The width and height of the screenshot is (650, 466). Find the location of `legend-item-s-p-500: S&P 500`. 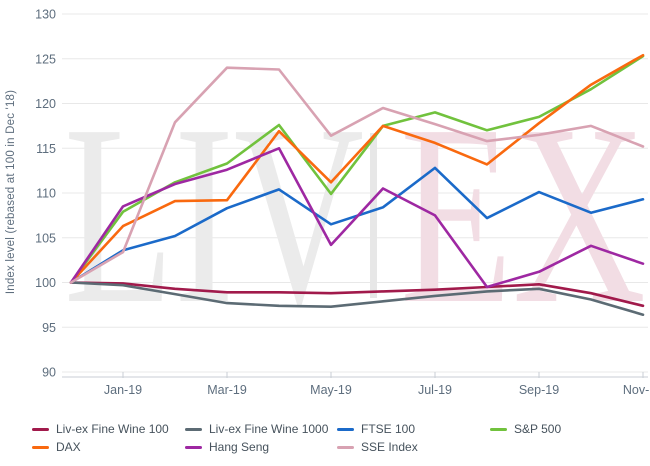

legend-item-s-p-500: S&P 500 is located at coordinates (525, 429).